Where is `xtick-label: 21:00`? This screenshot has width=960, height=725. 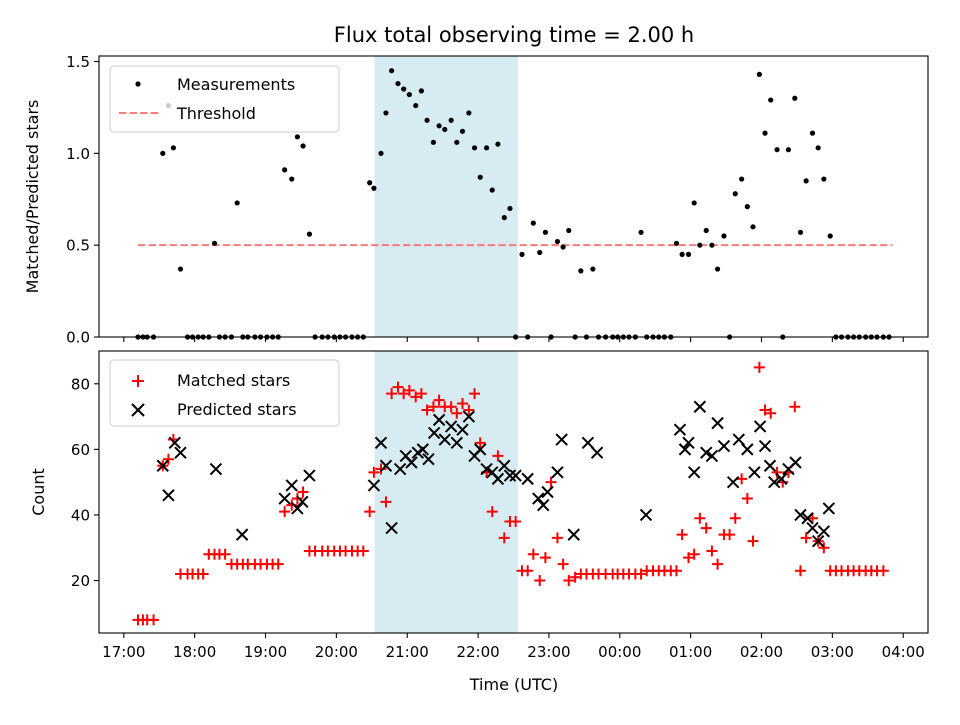
xtick-label: 21:00 is located at coordinates (407, 652).